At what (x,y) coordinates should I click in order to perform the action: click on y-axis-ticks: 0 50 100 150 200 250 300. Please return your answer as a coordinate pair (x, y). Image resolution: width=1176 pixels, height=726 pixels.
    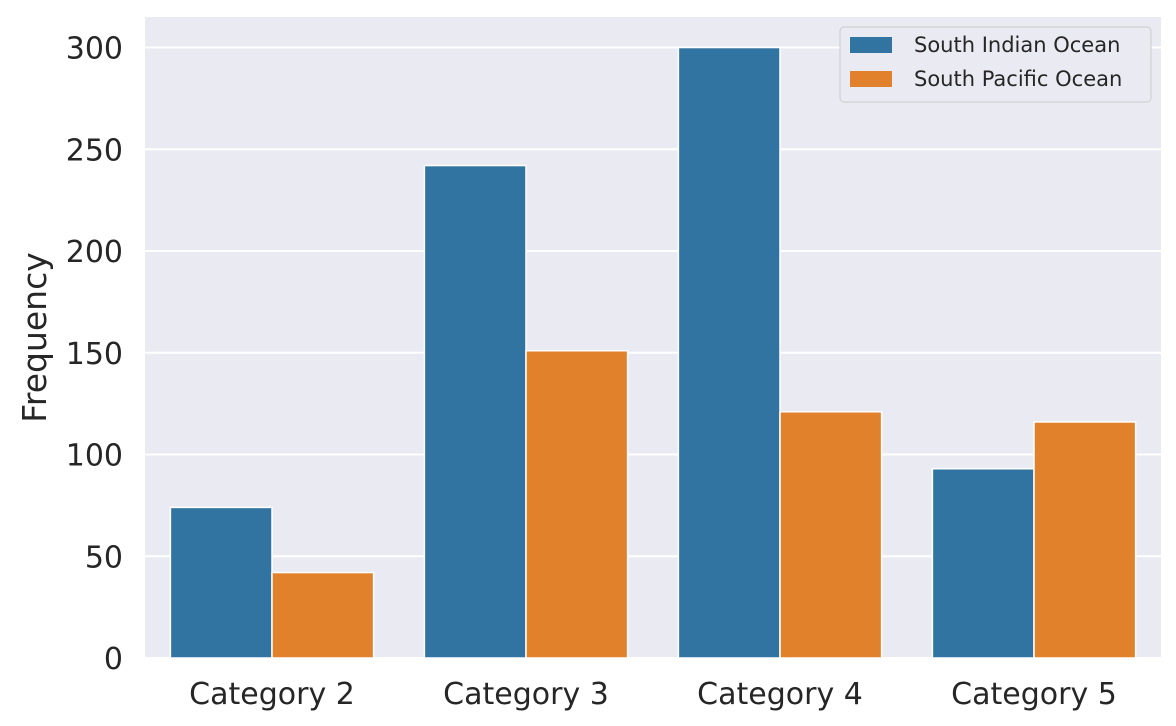
    Looking at the image, I should click on (94, 354).